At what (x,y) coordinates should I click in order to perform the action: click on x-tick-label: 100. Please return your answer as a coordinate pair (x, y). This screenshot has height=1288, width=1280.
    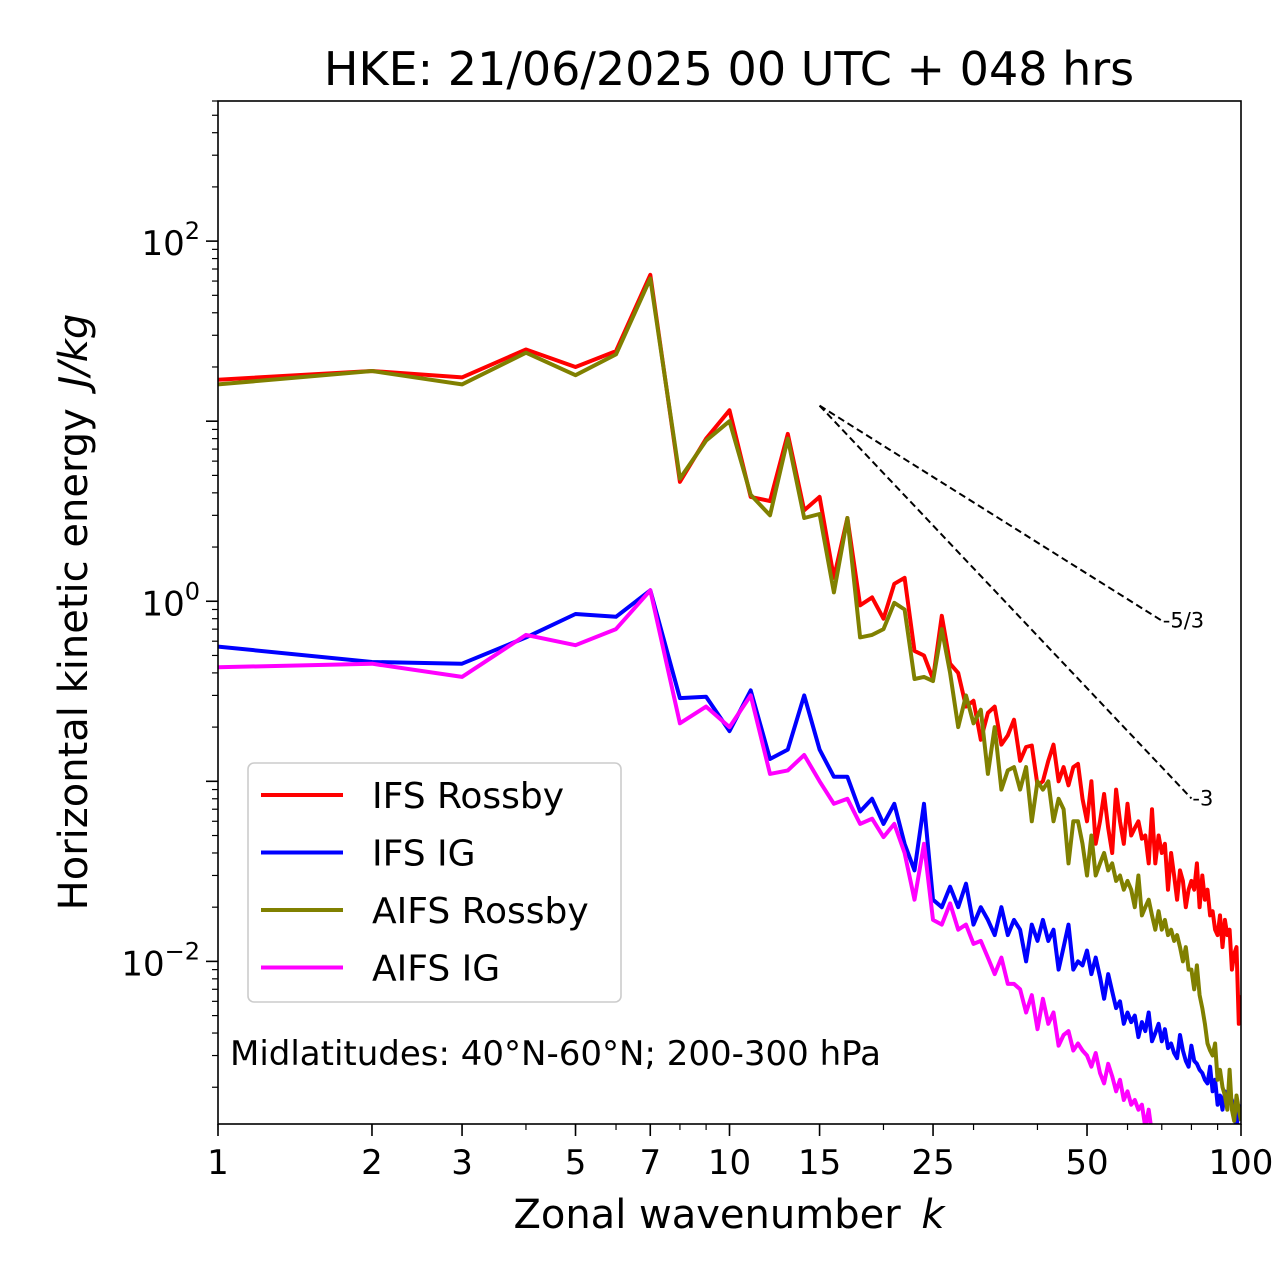
    Looking at the image, I should click on (1241, 1163).